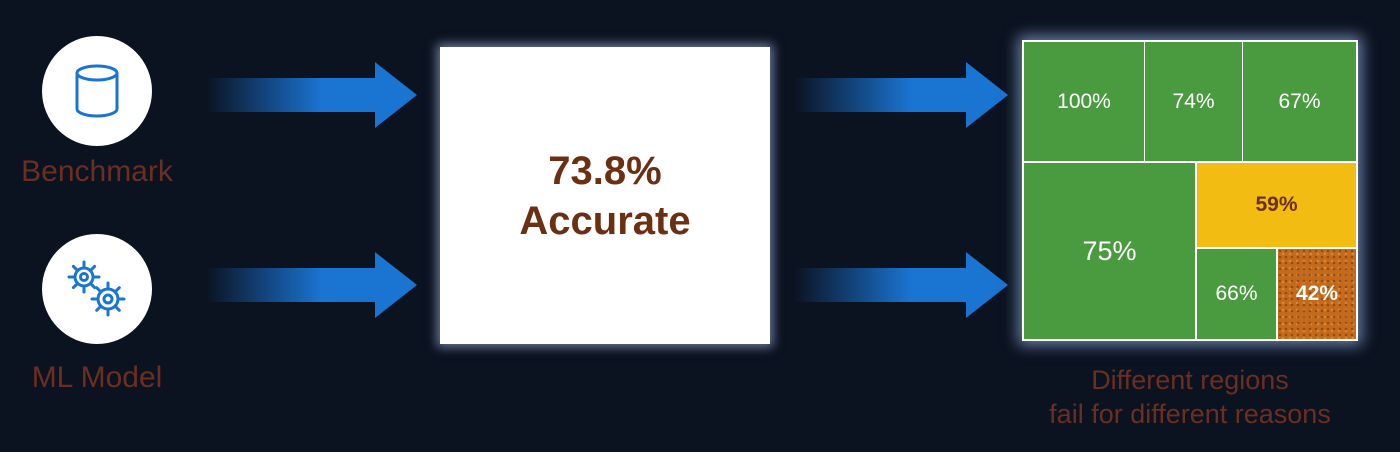  I want to click on benchmark-circle, so click(97, 91).